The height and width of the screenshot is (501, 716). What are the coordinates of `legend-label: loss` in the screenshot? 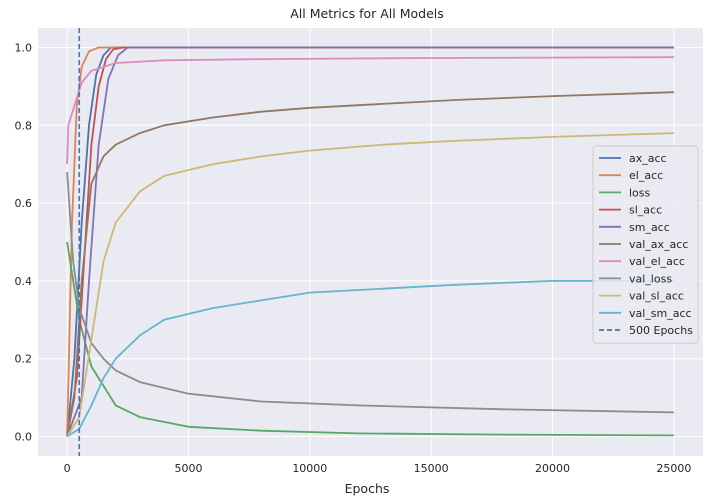 It's located at (640, 192).